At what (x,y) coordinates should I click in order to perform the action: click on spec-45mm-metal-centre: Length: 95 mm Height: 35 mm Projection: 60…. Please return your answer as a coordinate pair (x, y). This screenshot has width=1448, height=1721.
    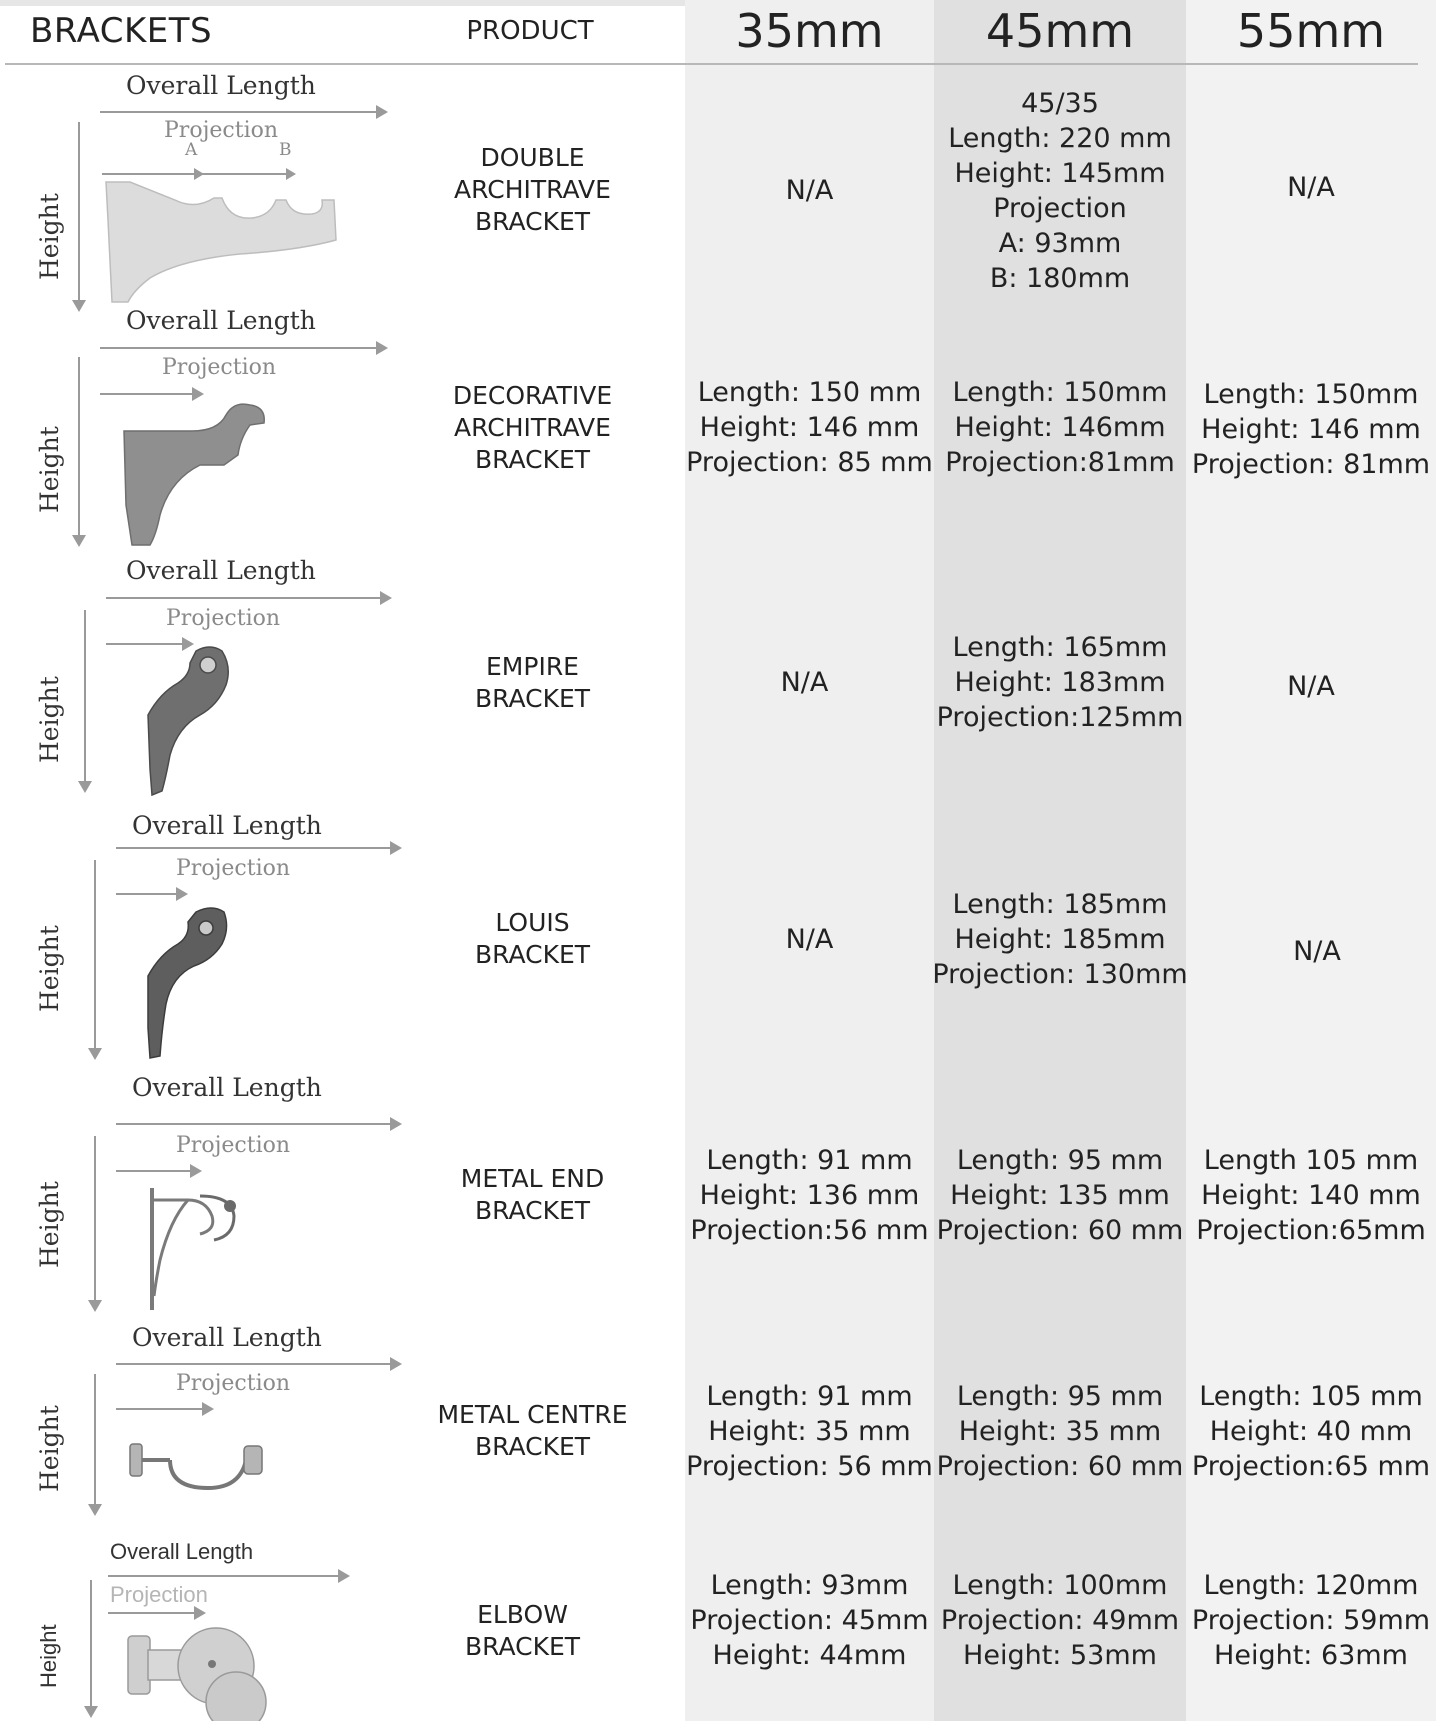
    Looking at the image, I should click on (1060, 1431).